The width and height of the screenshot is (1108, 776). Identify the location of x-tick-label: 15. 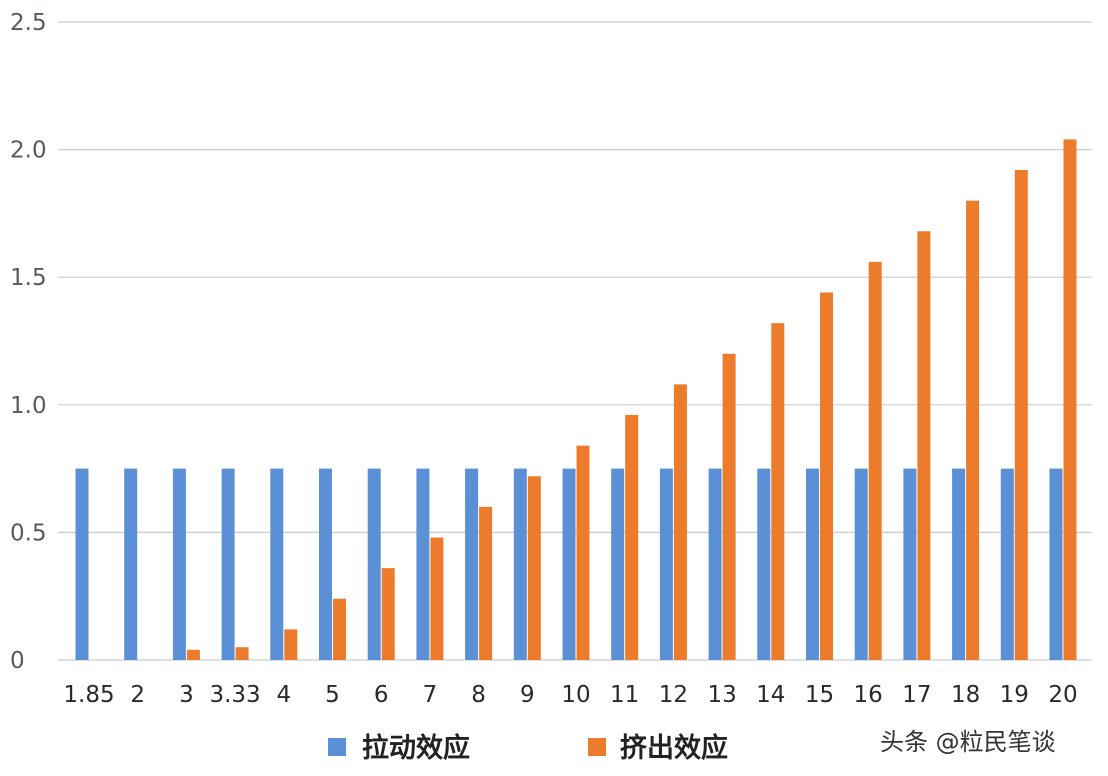
(819, 695).